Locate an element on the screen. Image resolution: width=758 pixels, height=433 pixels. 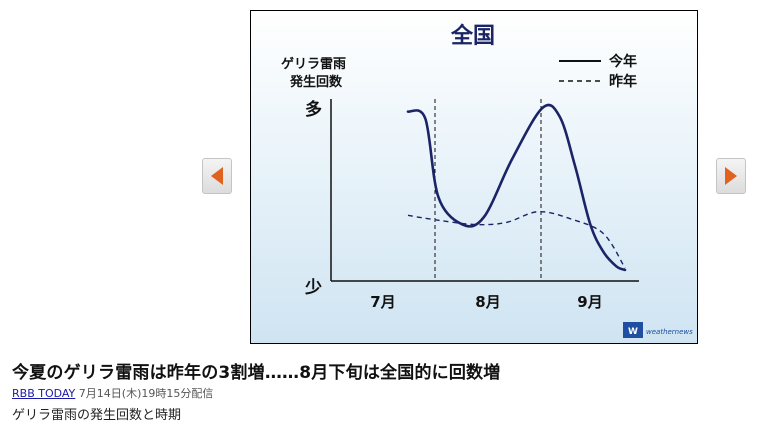
next-image-button is located at coordinates (731, 176).